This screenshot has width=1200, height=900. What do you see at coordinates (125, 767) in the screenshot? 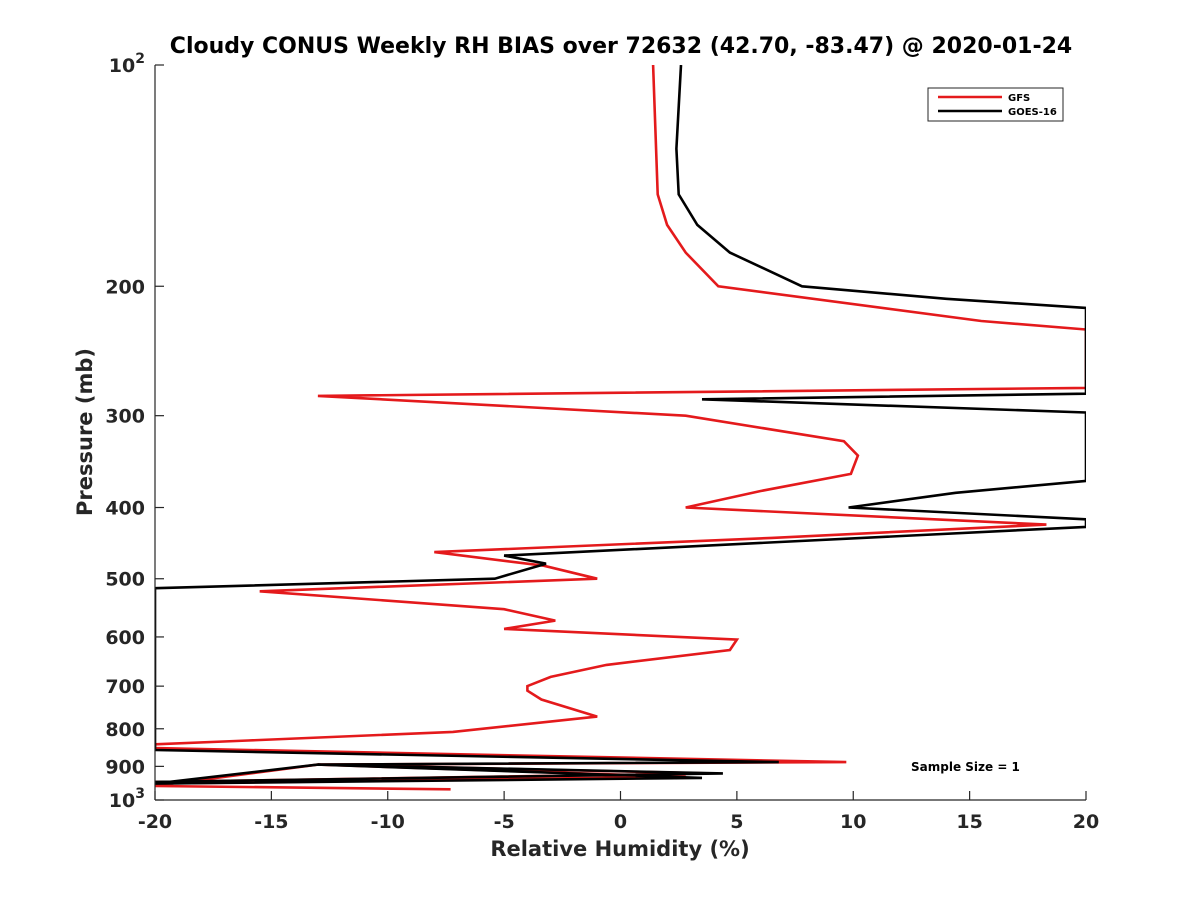
I see `y-tick-label: 900` at bounding box center [125, 767].